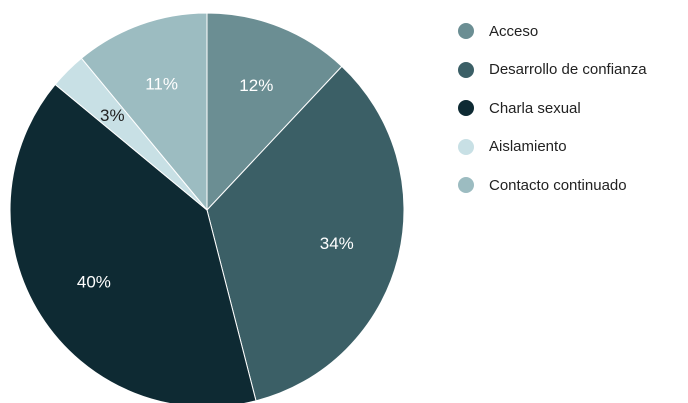 This screenshot has height=403, width=688. I want to click on legend-swatch-desarrollo-de-confianza, so click(466, 69).